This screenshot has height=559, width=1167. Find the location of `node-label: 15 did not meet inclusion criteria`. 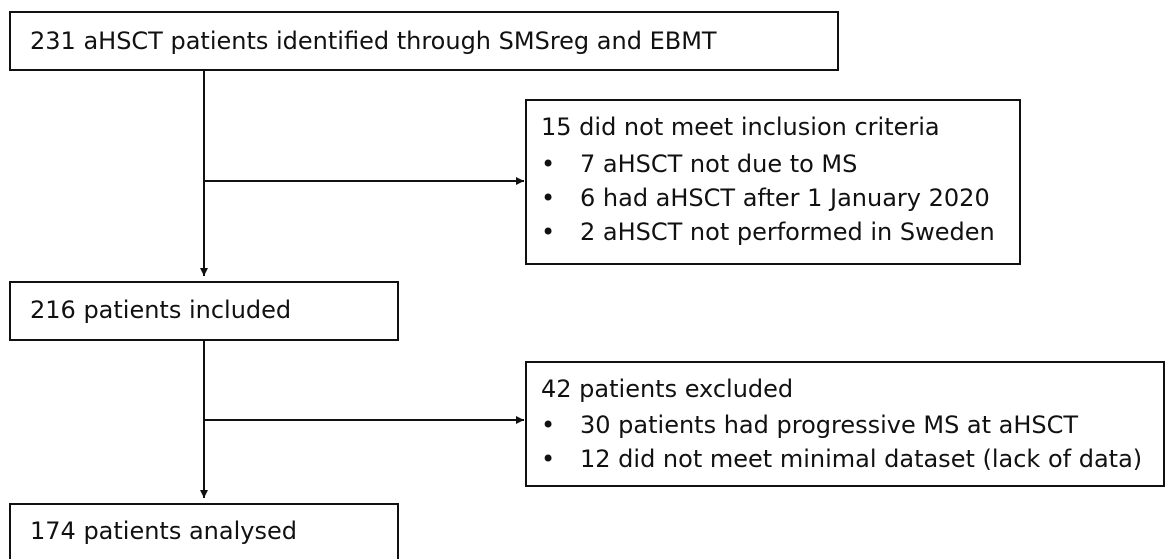

node-label: 15 did not meet inclusion criteria is located at coordinates (740, 127).